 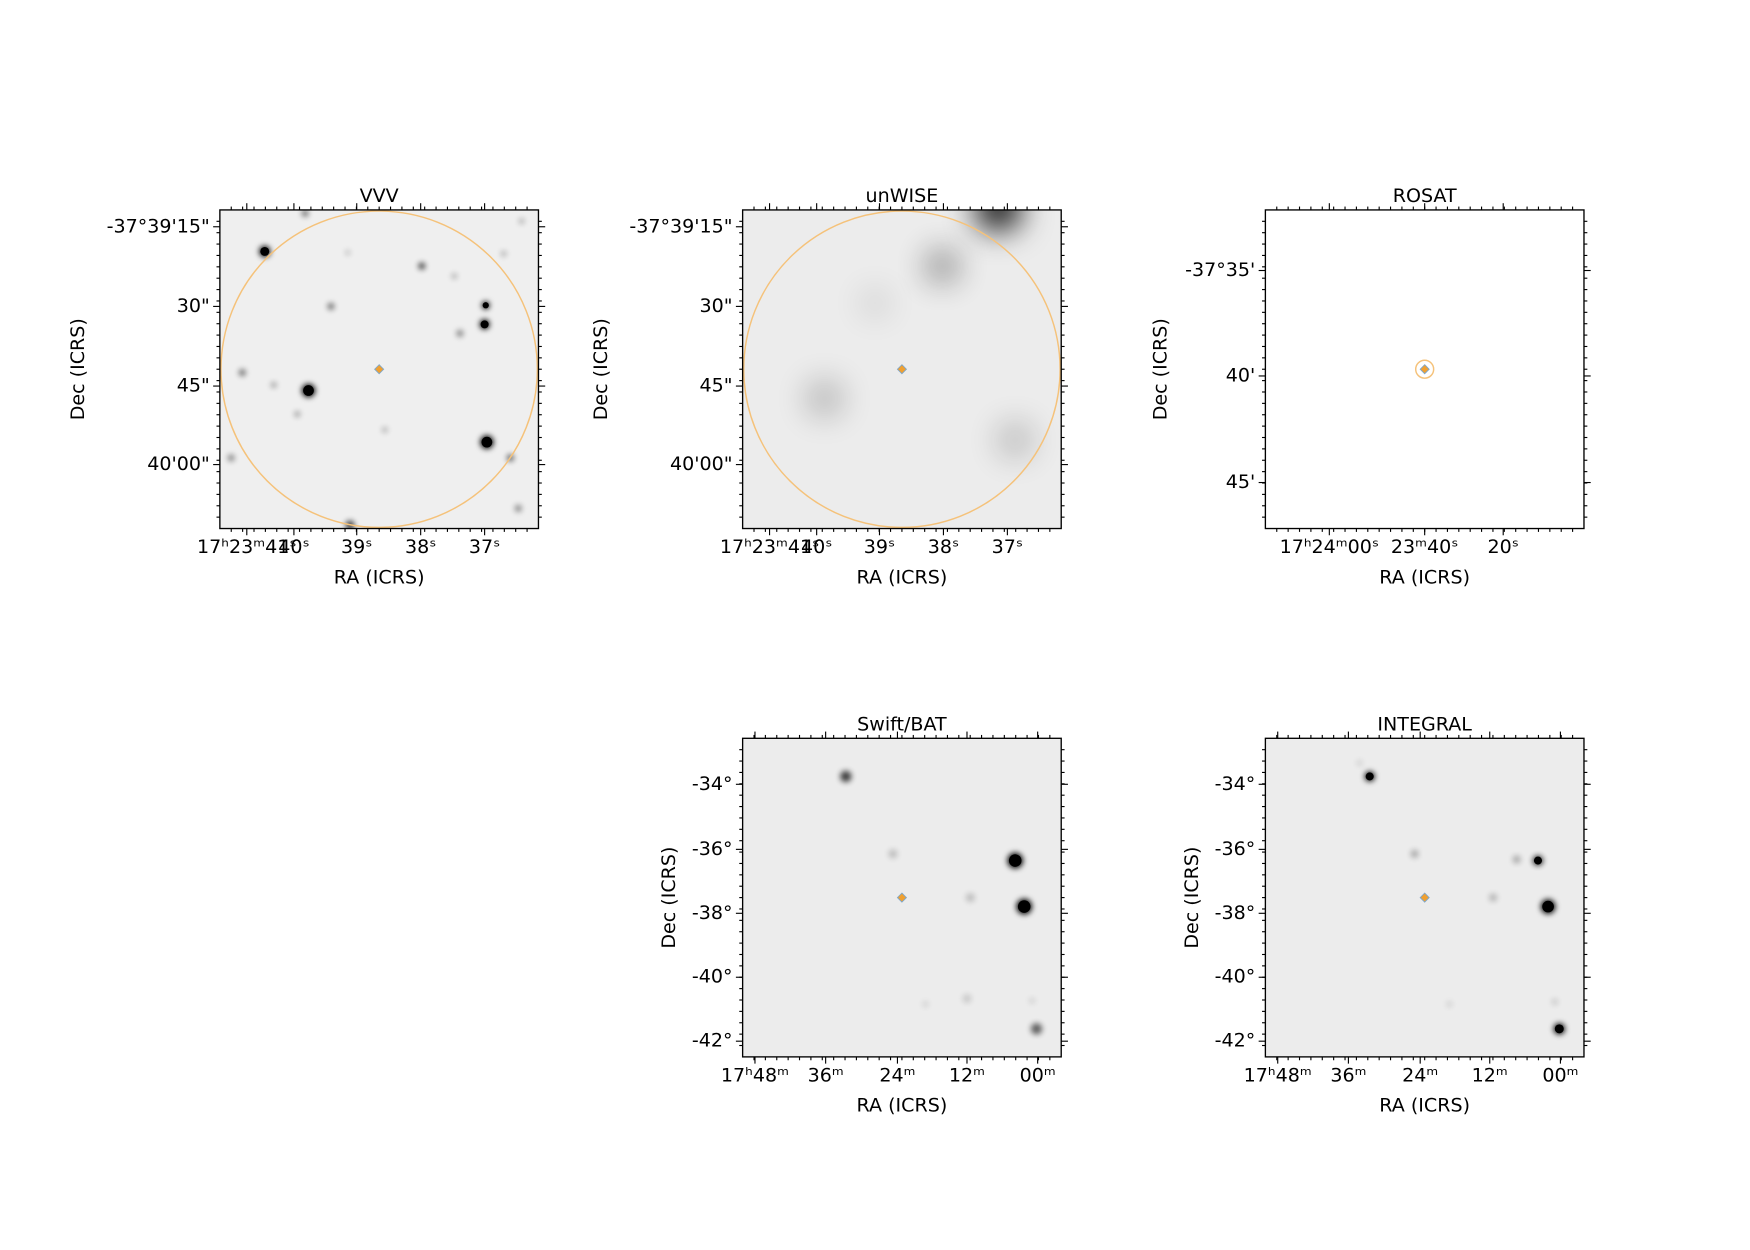 I want to click on panel-title: INTEGRAL, so click(x=1424, y=724).